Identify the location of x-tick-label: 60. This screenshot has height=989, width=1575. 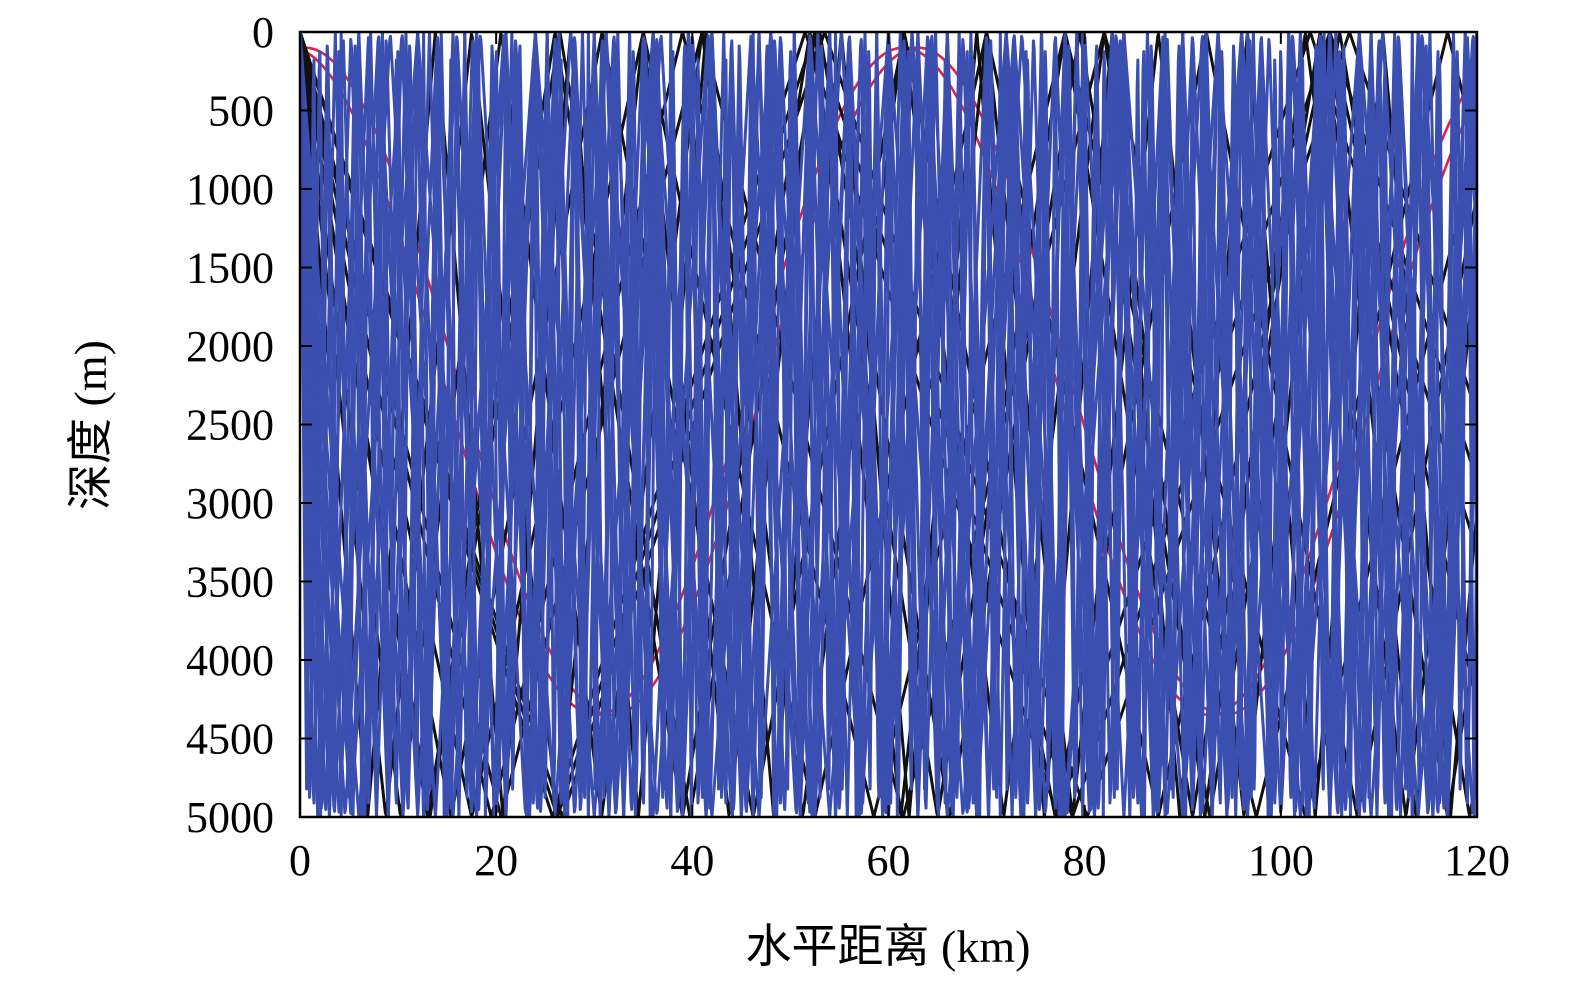
(889, 860).